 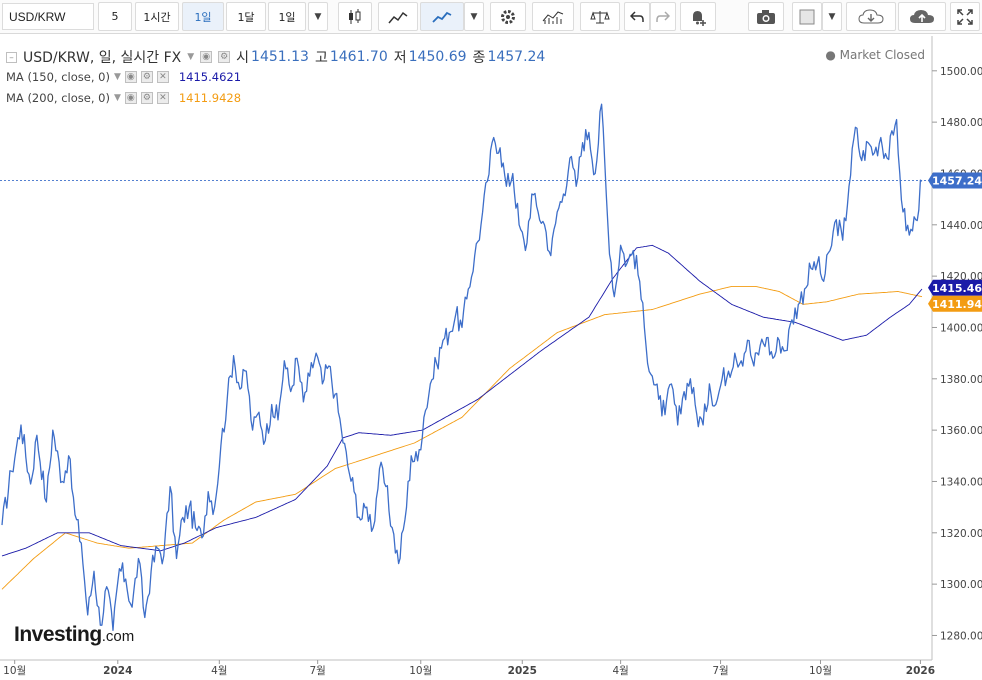 I want to click on y-tick-label: 1480.00, so click(x=961, y=123).